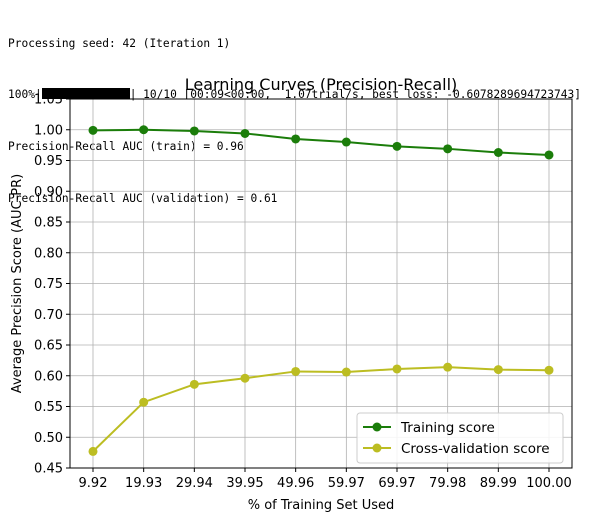 The width and height of the screenshot is (606, 518). I want to click on y-tick-label: 0.65, so click(48, 346).